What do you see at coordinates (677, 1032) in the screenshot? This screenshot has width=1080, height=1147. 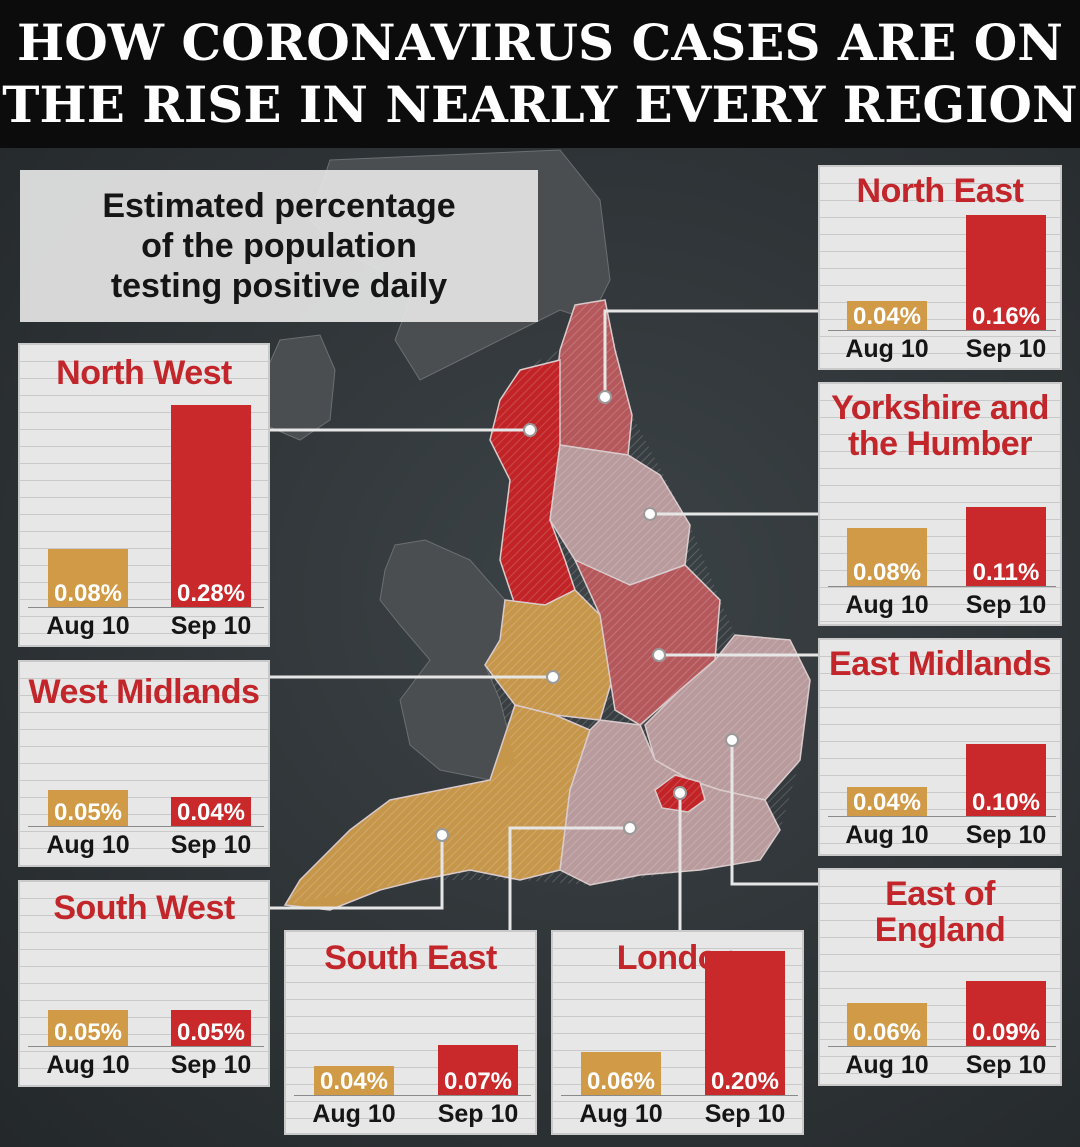 I see `panel-london: London 0.06% Aug 10 0.20% Sep 10` at bounding box center [677, 1032].